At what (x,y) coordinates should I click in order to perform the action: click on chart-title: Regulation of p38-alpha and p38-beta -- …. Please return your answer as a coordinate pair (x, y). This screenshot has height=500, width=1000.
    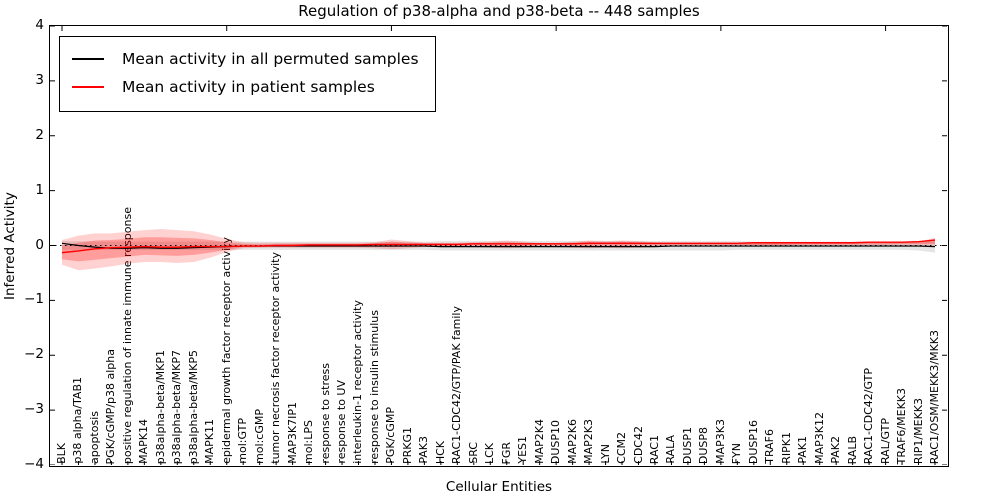
    Looking at the image, I should click on (499, 11).